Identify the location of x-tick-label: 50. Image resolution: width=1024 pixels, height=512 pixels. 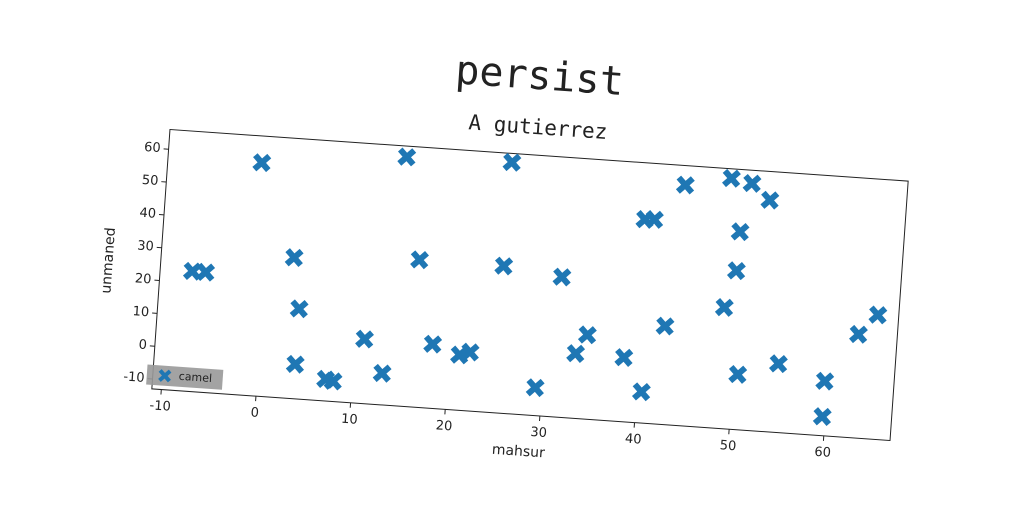
(728, 446).